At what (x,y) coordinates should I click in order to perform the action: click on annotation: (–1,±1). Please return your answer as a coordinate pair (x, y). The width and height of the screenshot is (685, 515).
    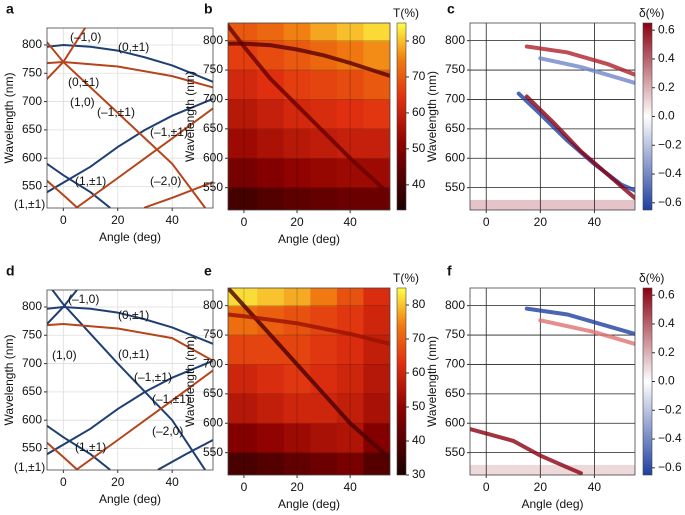
    Looking at the image, I should click on (116, 112).